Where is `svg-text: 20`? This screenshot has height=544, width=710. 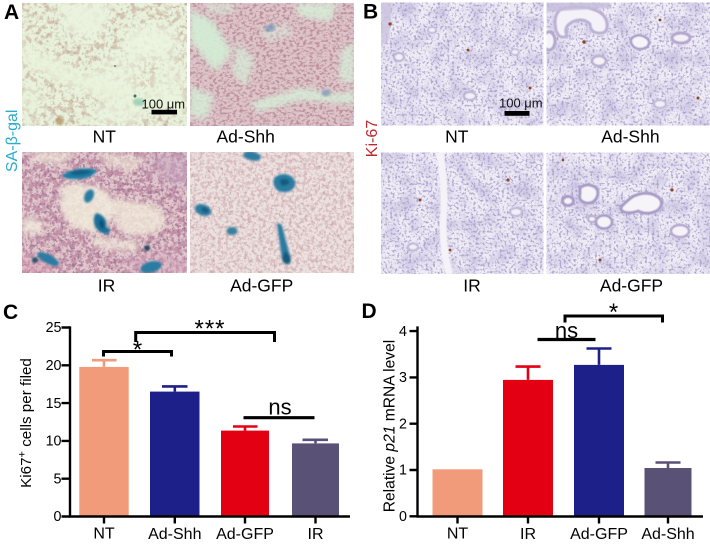 svg-text: 20 is located at coordinates (54, 366).